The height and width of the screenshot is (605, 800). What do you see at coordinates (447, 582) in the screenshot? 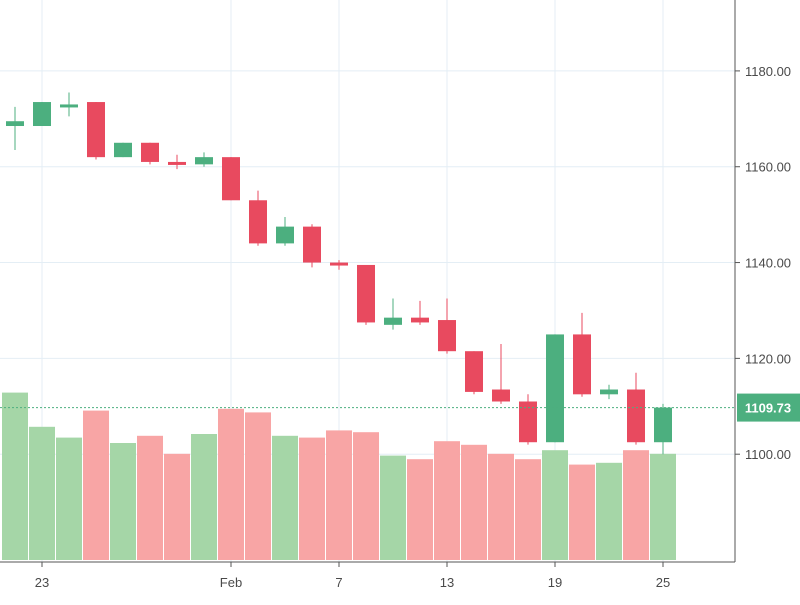
I see `time-tick-label: 13` at bounding box center [447, 582].